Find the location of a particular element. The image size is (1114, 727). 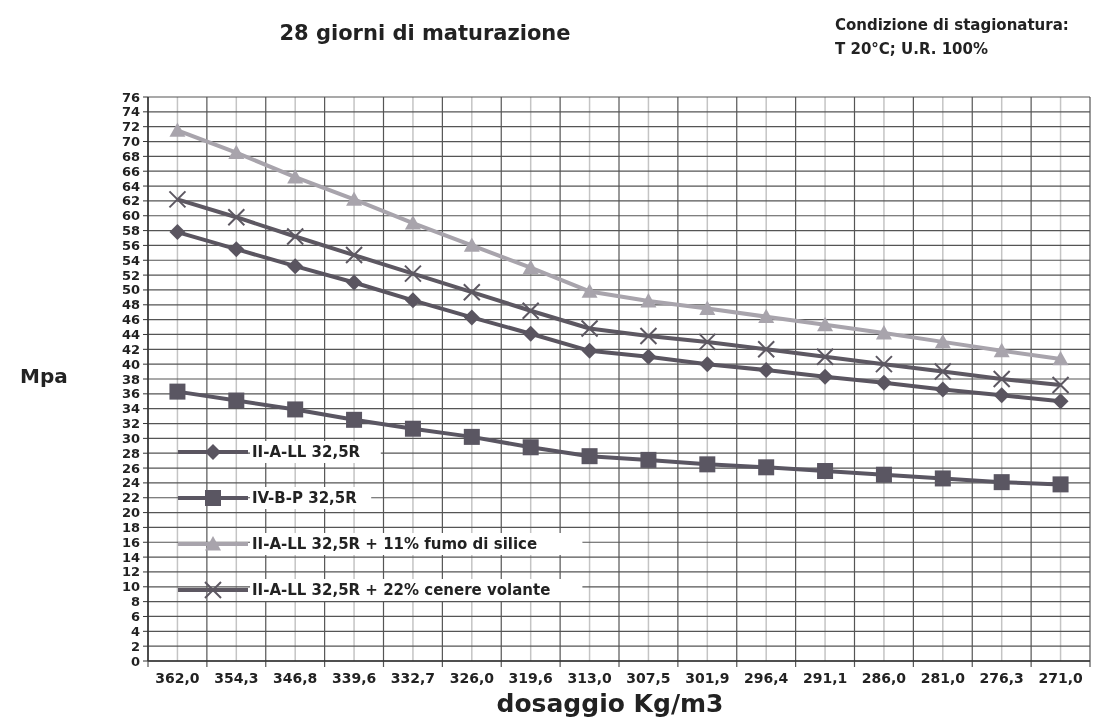

y-tick-label: 2 is located at coordinates (135, 646).